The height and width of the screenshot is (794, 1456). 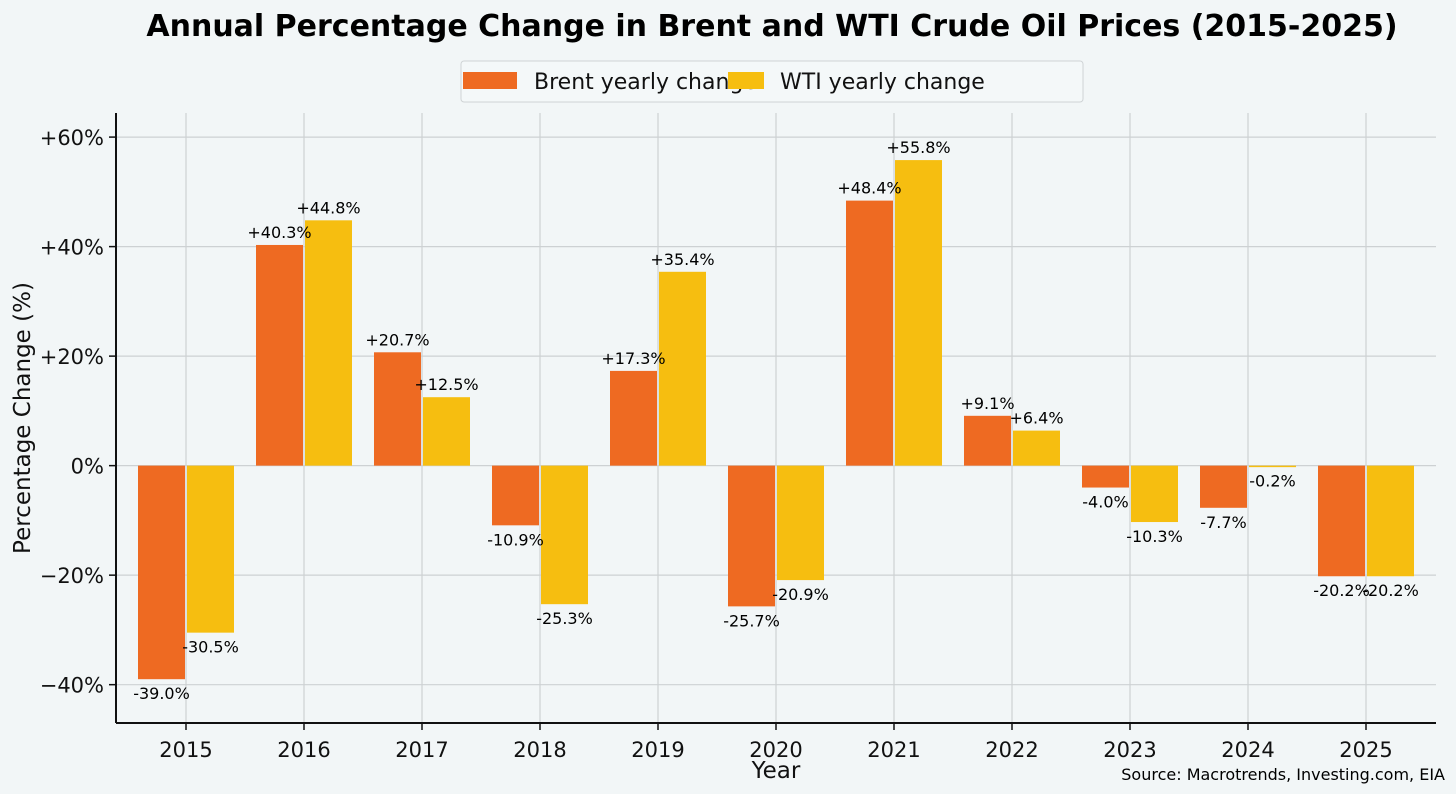 What do you see at coordinates (1341, 521) in the screenshot?
I see `bar-brent-2025` at bounding box center [1341, 521].